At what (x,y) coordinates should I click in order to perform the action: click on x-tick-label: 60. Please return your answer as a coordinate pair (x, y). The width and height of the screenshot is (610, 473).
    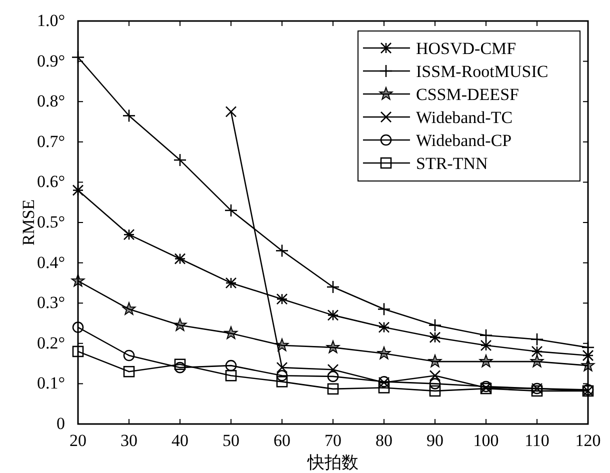
    Looking at the image, I should click on (282, 440).